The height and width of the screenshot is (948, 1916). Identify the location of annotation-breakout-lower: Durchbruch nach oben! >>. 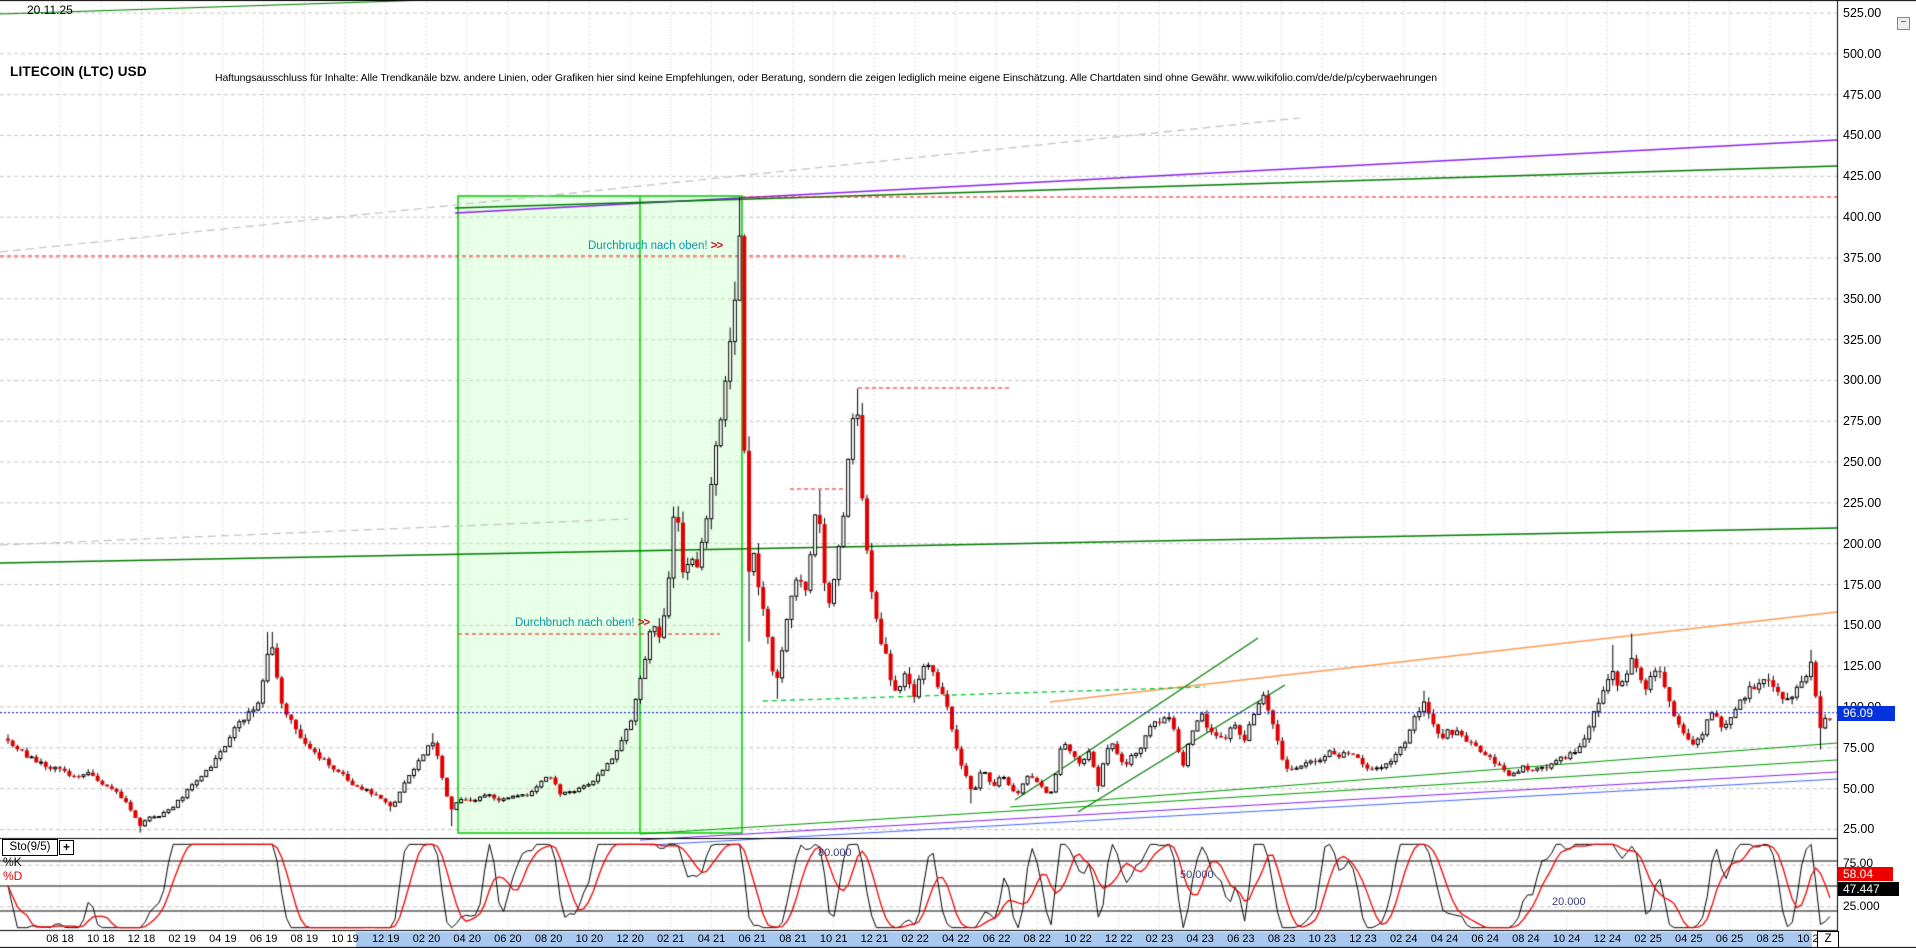
(582, 623).